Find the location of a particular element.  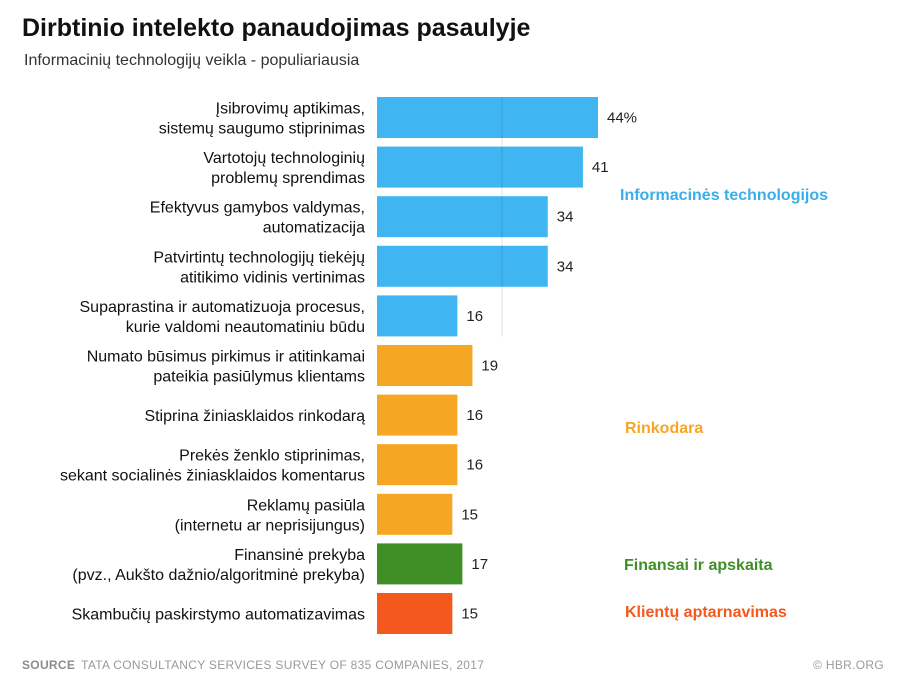

category-label: (internetu ar neprisijungus) is located at coordinates (270, 525).